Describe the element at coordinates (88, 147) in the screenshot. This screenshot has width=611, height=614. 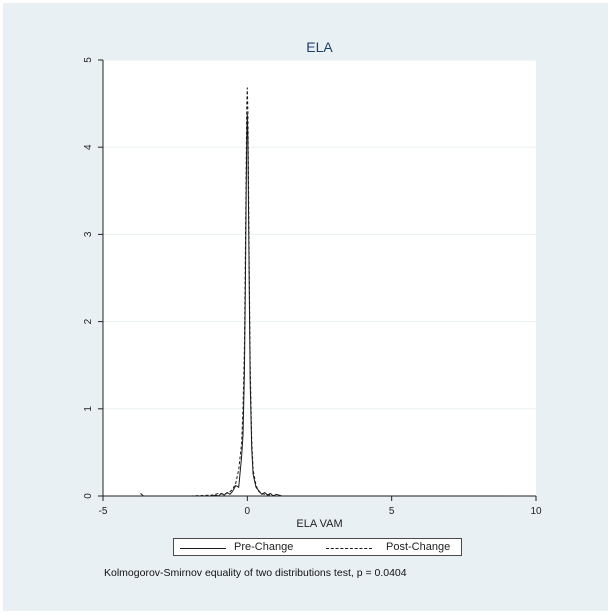
I see `y-tick-label: 4` at that location.